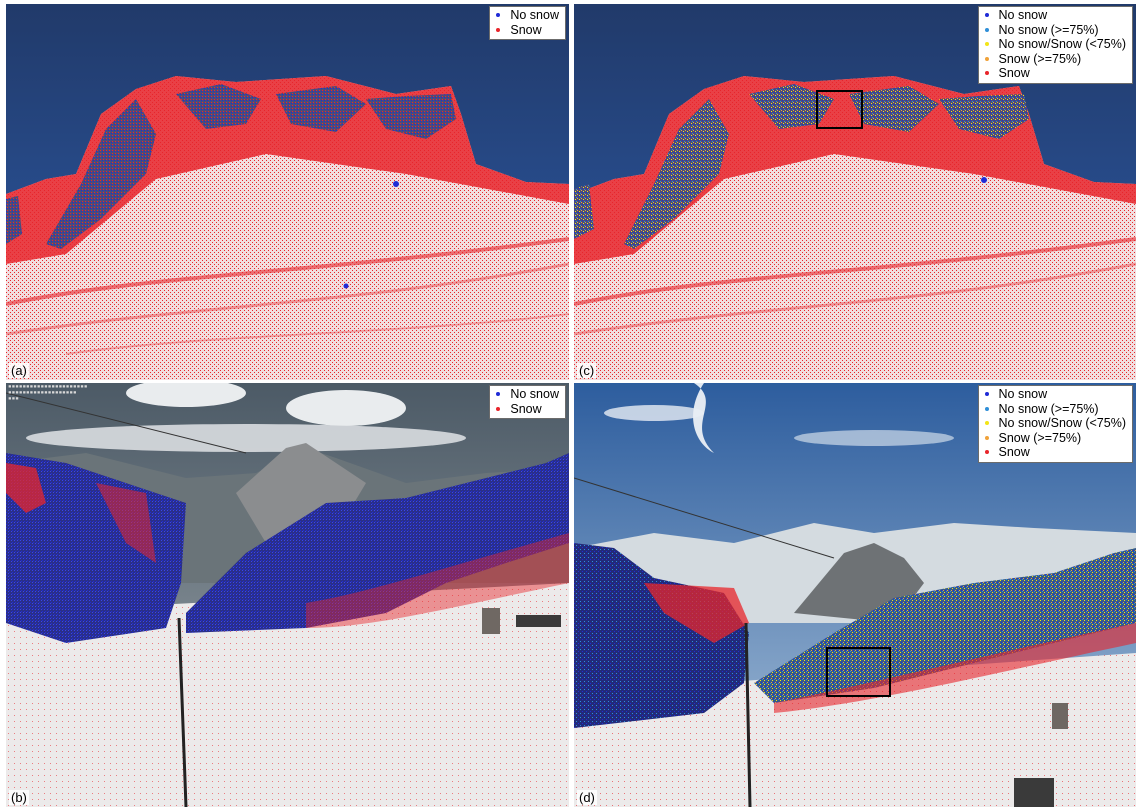 The height and width of the screenshot is (807, 1136). Describe the element at coordinates (19, 370) in the screenshot. I see `panel-label-a: (a)` at that location.